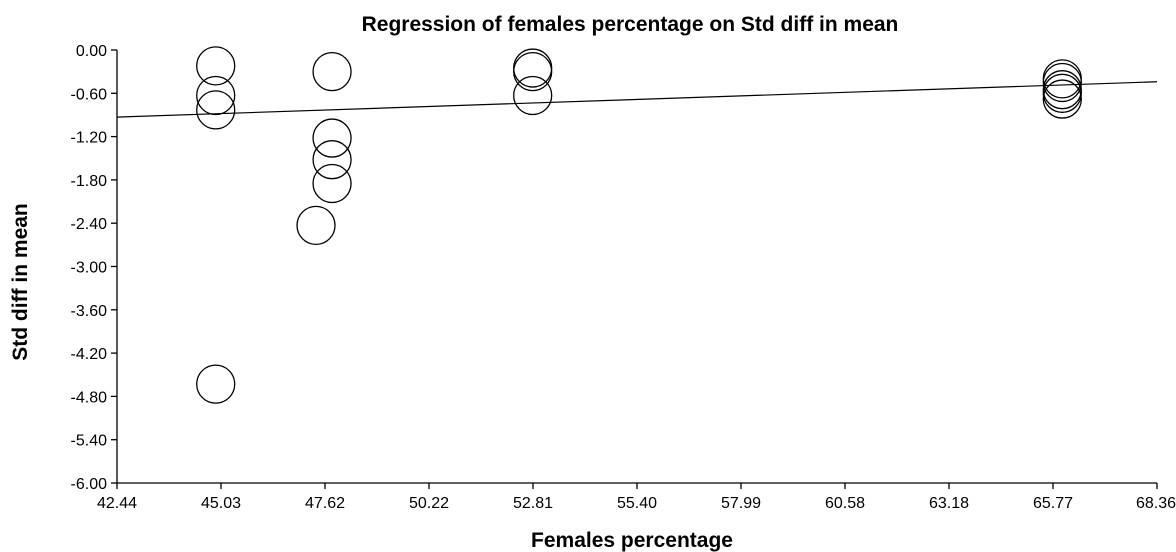  I want to click on x-tick-label: 68.36, so click(1156, 503).